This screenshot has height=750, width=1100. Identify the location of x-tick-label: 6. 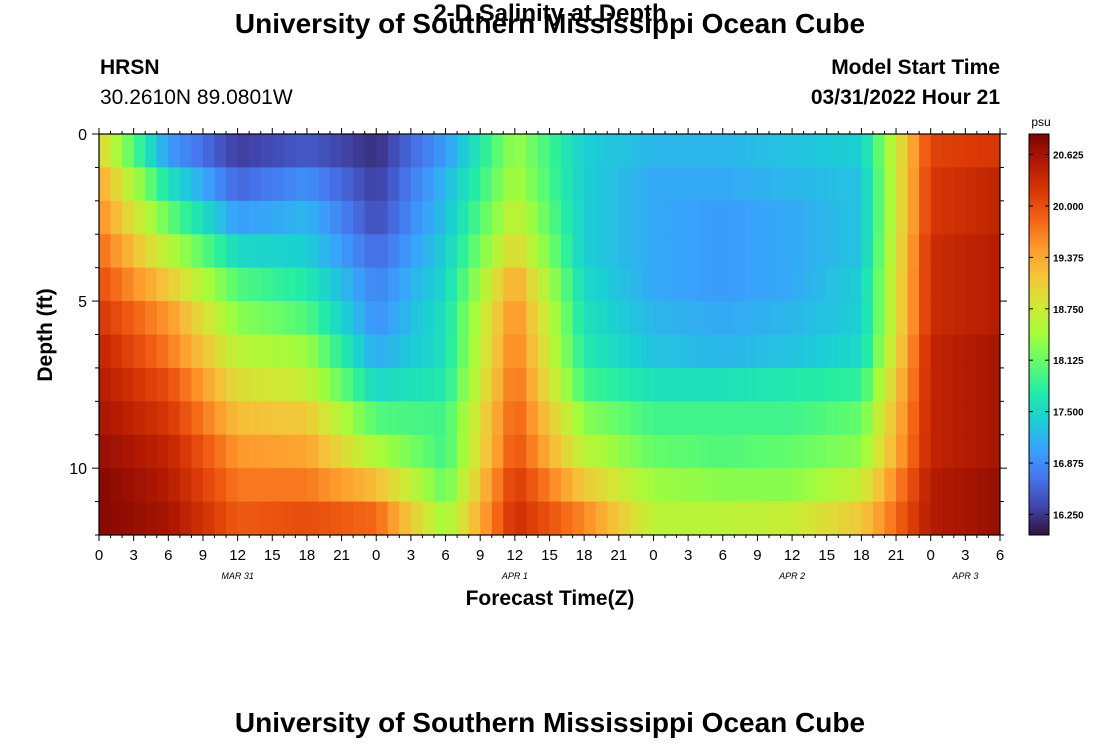
(445, 555).